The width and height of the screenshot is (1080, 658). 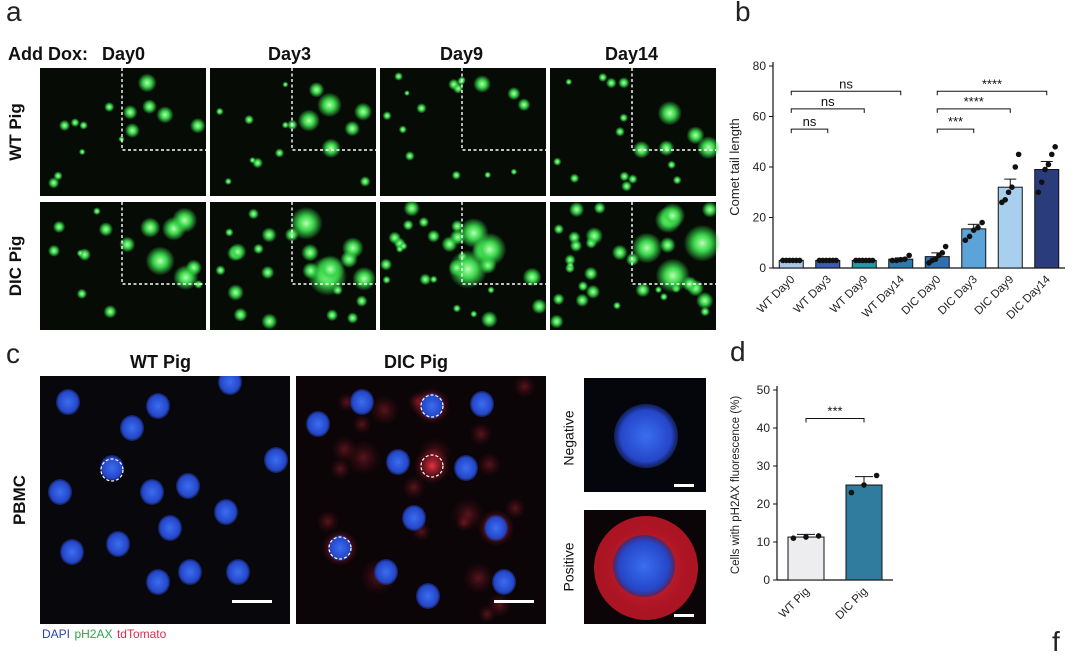 What do you see at coordinates (462, 54) in the screenshot?
I see `day-label-9: Day9` at bounding box center [462, 54].